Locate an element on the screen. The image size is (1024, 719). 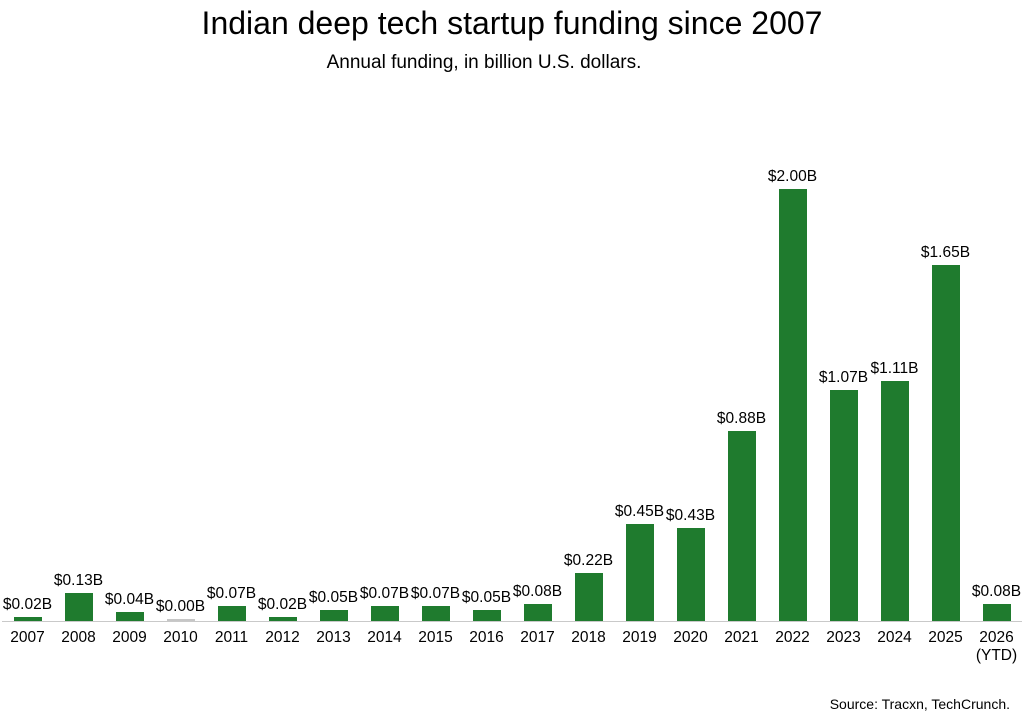
bar-value-label: $0.88B is located at coordinates (741, 418).